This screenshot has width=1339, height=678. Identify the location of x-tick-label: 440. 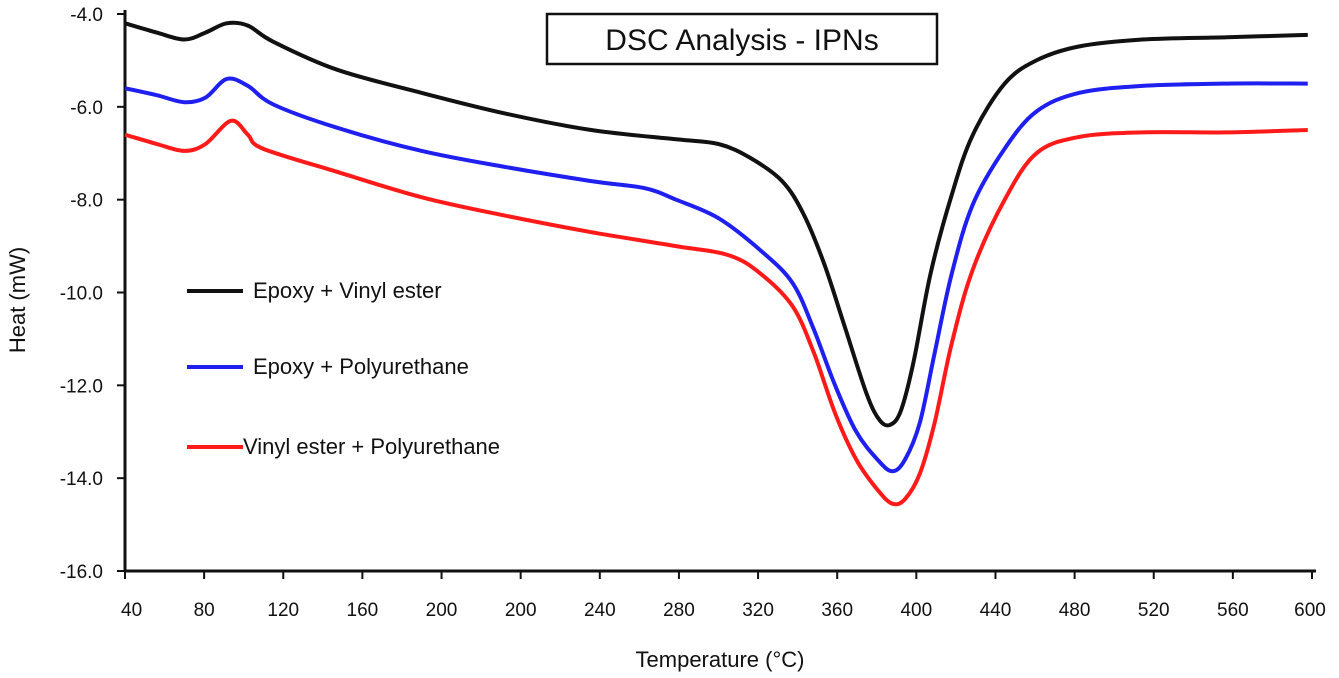
(996, 610).